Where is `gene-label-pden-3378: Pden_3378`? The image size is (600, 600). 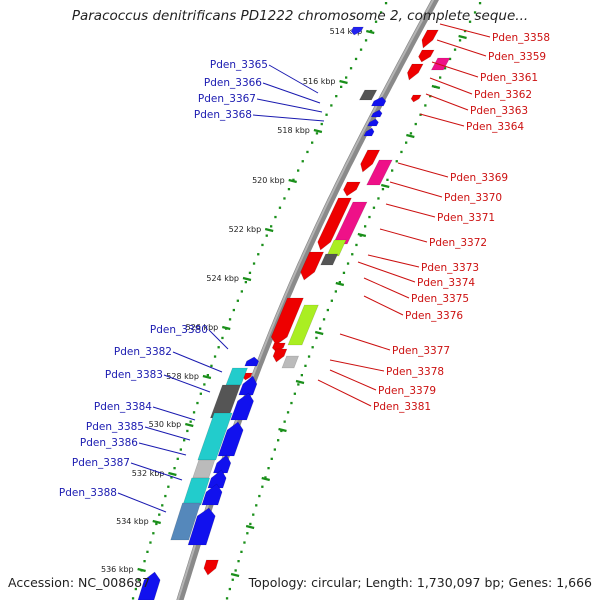 gene-label-pden-3378: Pden_3378 is located at coordinates (415, 372).